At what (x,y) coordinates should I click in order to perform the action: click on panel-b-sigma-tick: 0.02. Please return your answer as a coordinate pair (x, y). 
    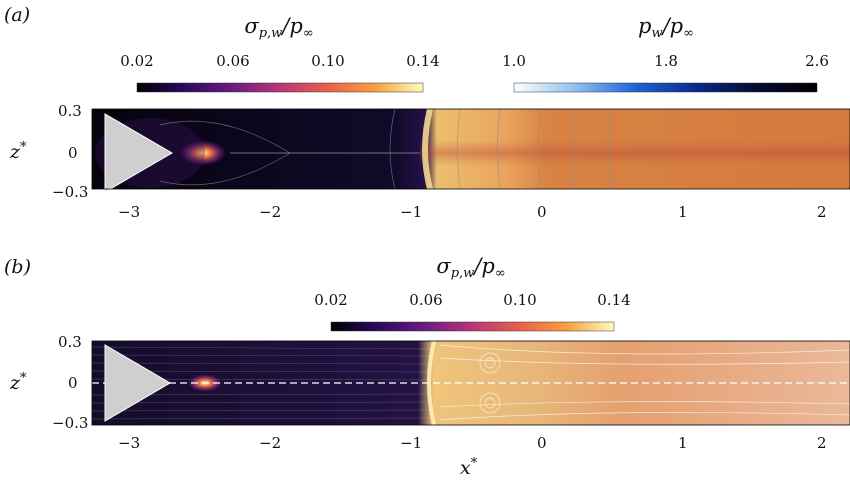
    Looking at the image, I should click on (331, 300).